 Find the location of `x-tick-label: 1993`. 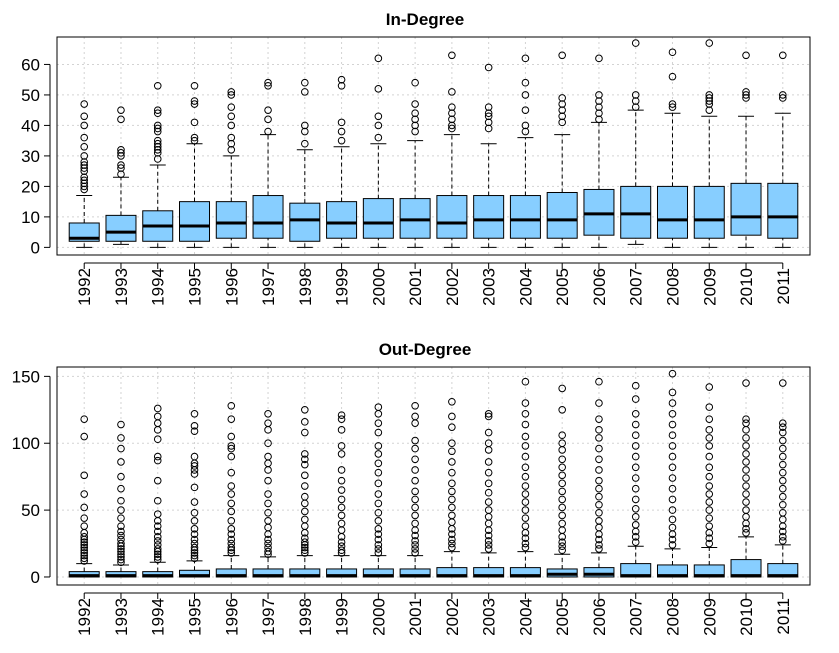

x-tick-label: 1993 is located at coordinates (121, 617).